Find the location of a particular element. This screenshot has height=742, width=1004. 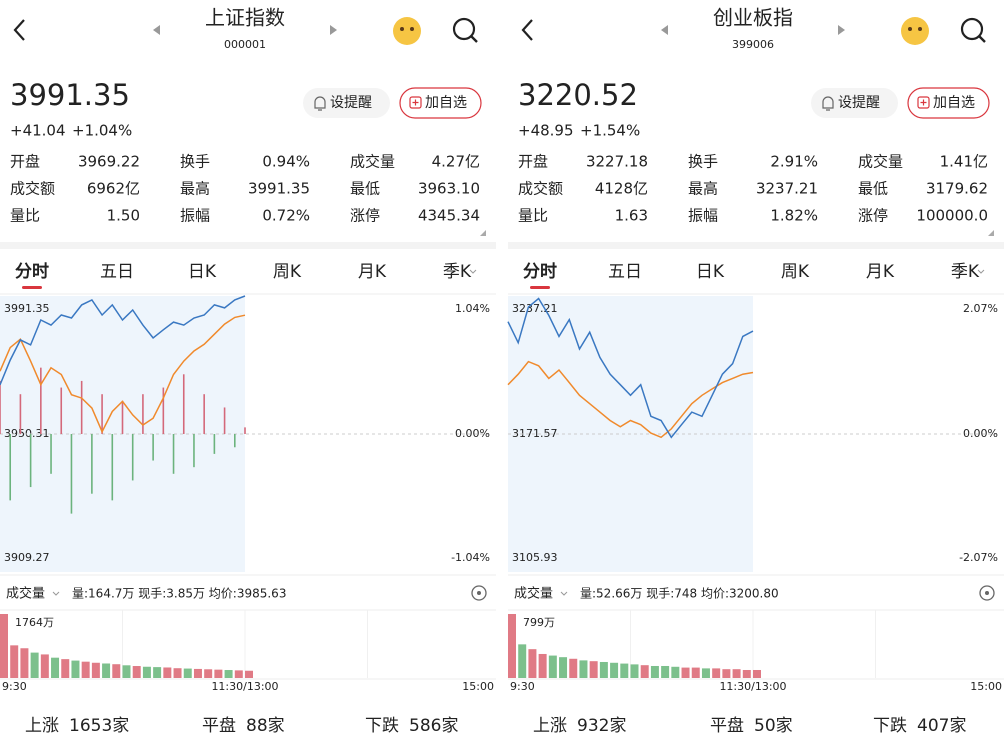

price-tick: 3237.21 is located at coordinates (535, 308).